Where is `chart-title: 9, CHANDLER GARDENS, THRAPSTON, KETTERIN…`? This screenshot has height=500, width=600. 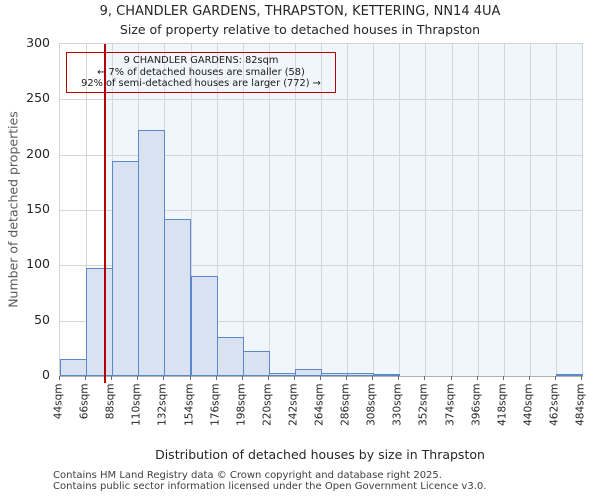
chart-title: 9, CHANDLER GARDENS, THRAPSTON, KETTERIN… is located at coordinates (300, 11).